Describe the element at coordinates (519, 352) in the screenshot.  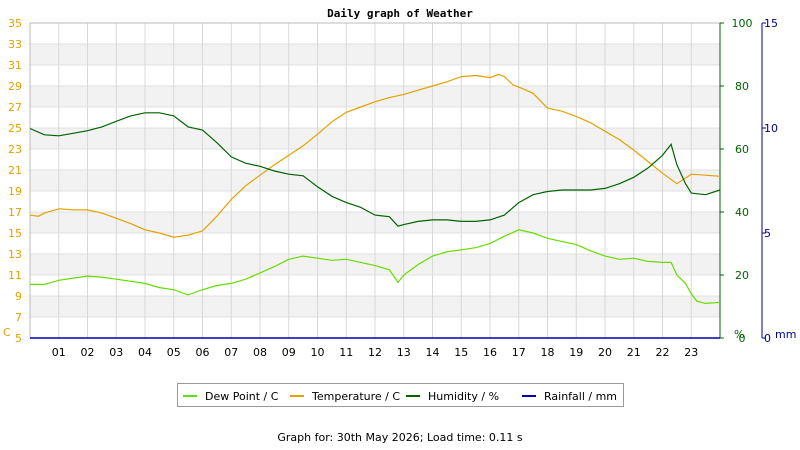
I see `x-tick-label: 17` at that location.